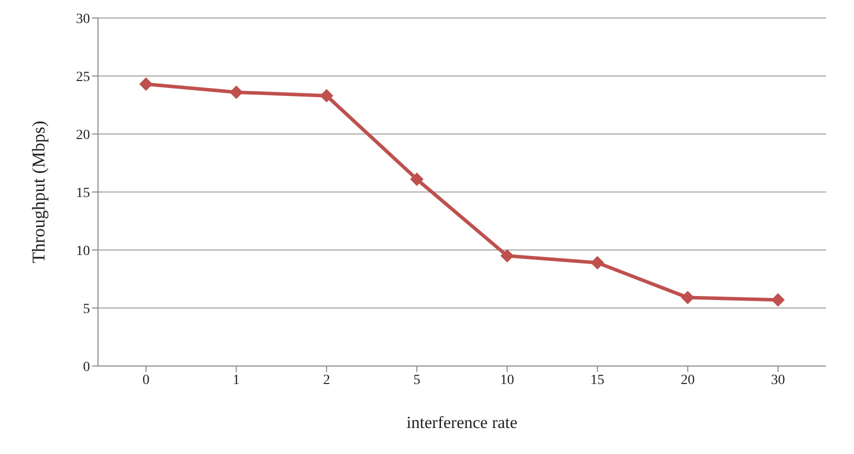 Image resolution: width=854 pixels, height=454 pixels. I want to click on x-tick-label: 10, so click(507, 380).